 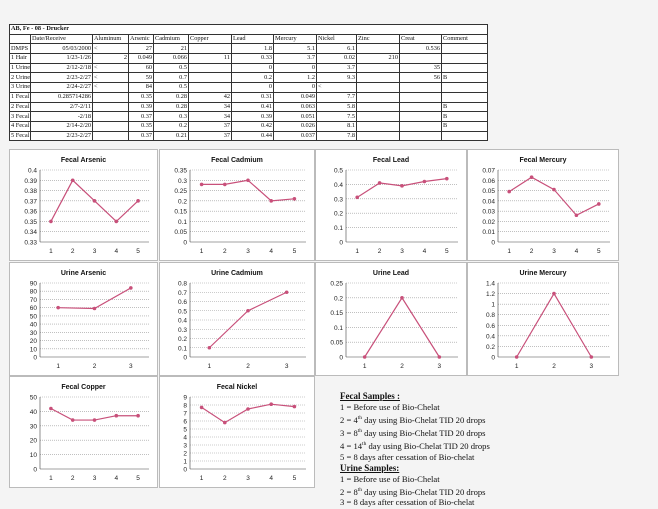 What do you see at coordinates (336, 49) in the screenshot?
I see `table-cell: 6.1` at bounding box center [336, 49].